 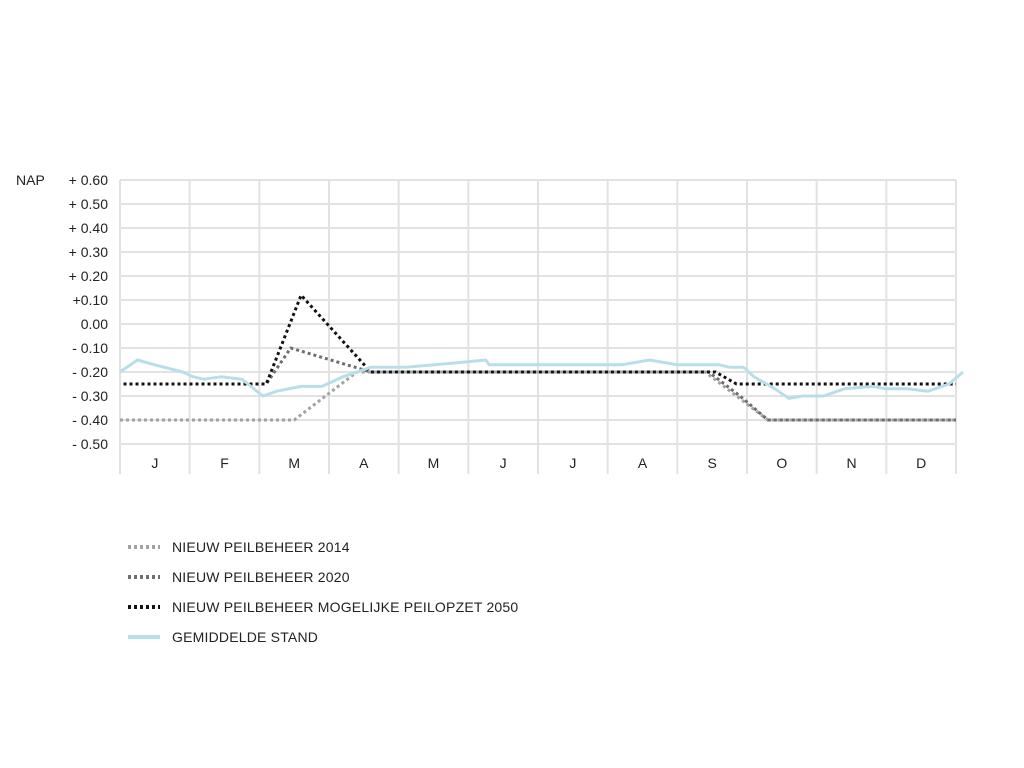 What do you see at coordinates (851, 463) in the screenshot?
I see `x-tick-label: N` at bounding box center [851, 463].